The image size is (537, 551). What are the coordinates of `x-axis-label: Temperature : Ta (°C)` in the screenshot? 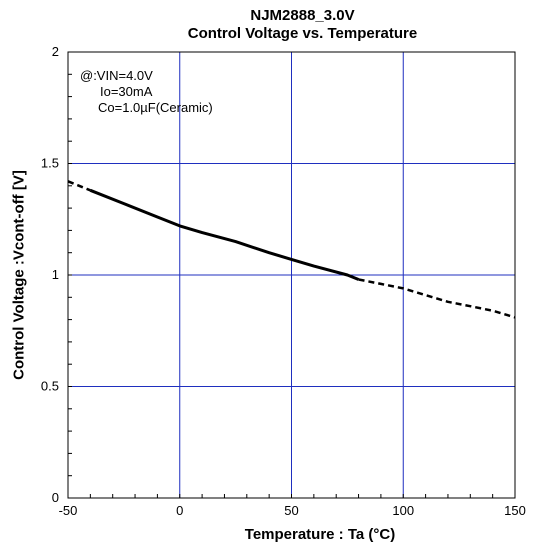 It's located at (320, 534).